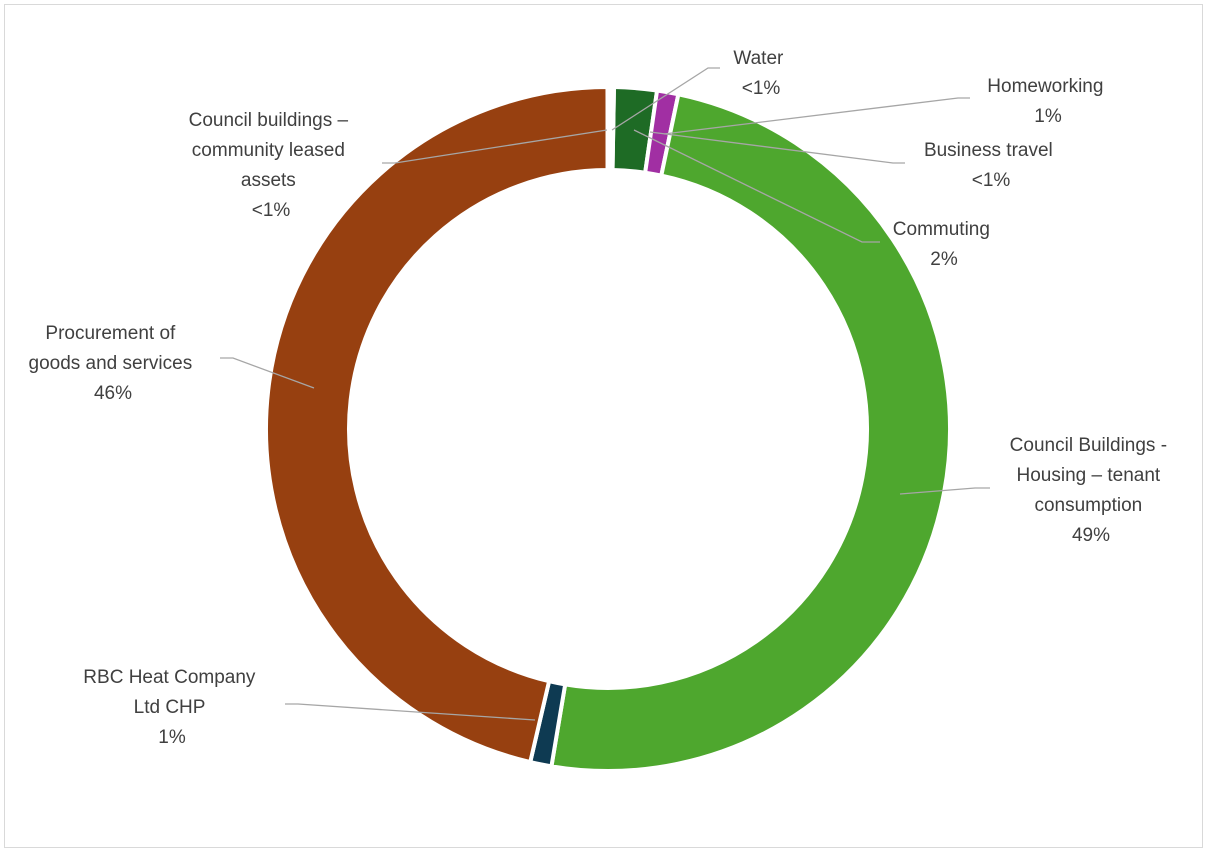 This screenshot has height=852, width=1209. What do you see at coordinates (1047, 101) in the screenshot?
I see `label-homeworking: Homeworking 1%` at bounding box center [1047, 101].